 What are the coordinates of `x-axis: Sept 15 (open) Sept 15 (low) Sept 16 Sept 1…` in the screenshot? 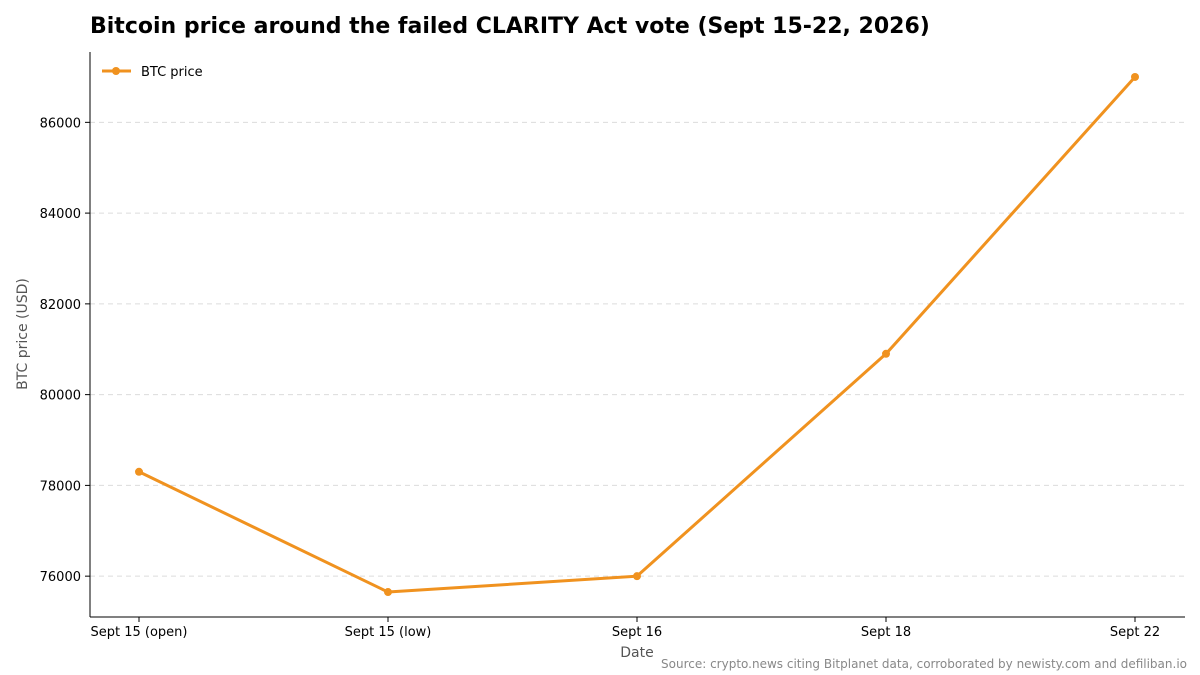 It's located at (625, 628).